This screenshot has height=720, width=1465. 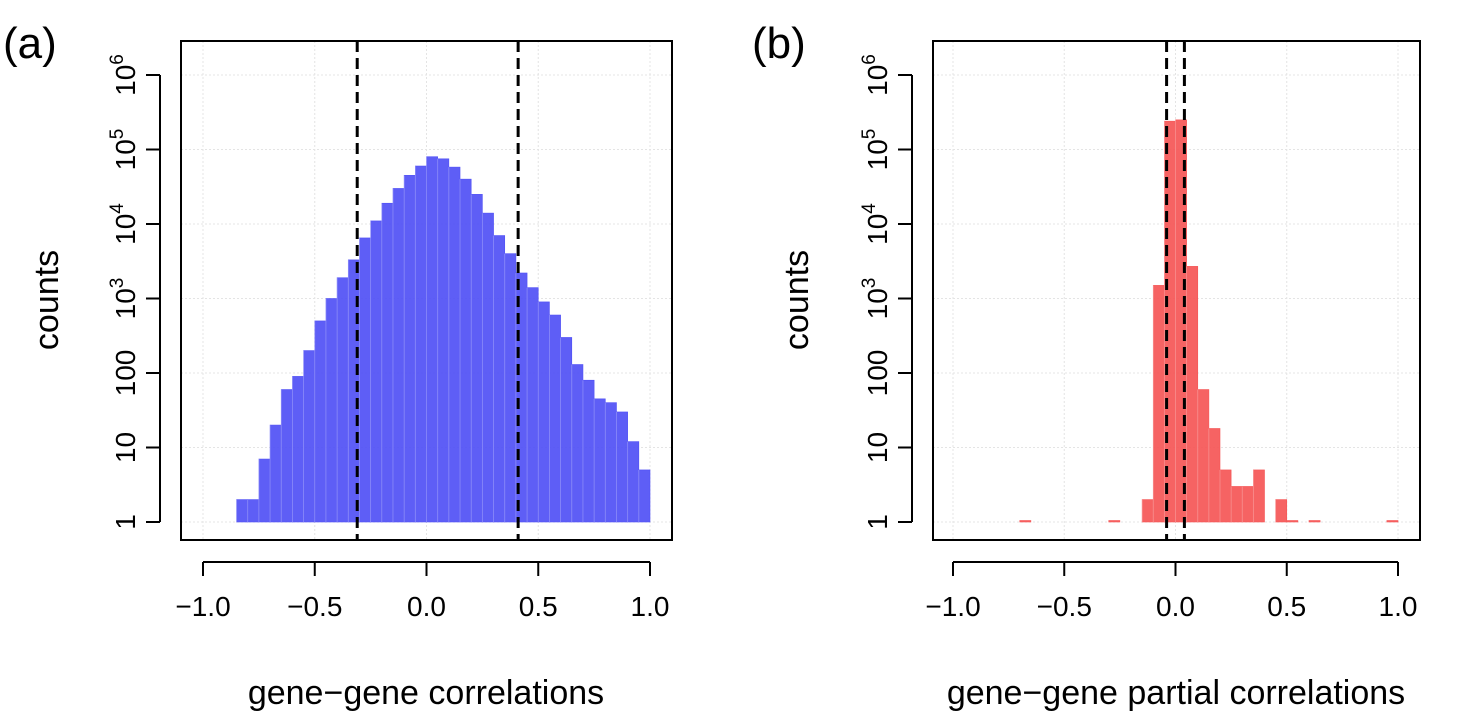 I want to click on x-tick-label: 0.0, so click(x=1175, y=606).